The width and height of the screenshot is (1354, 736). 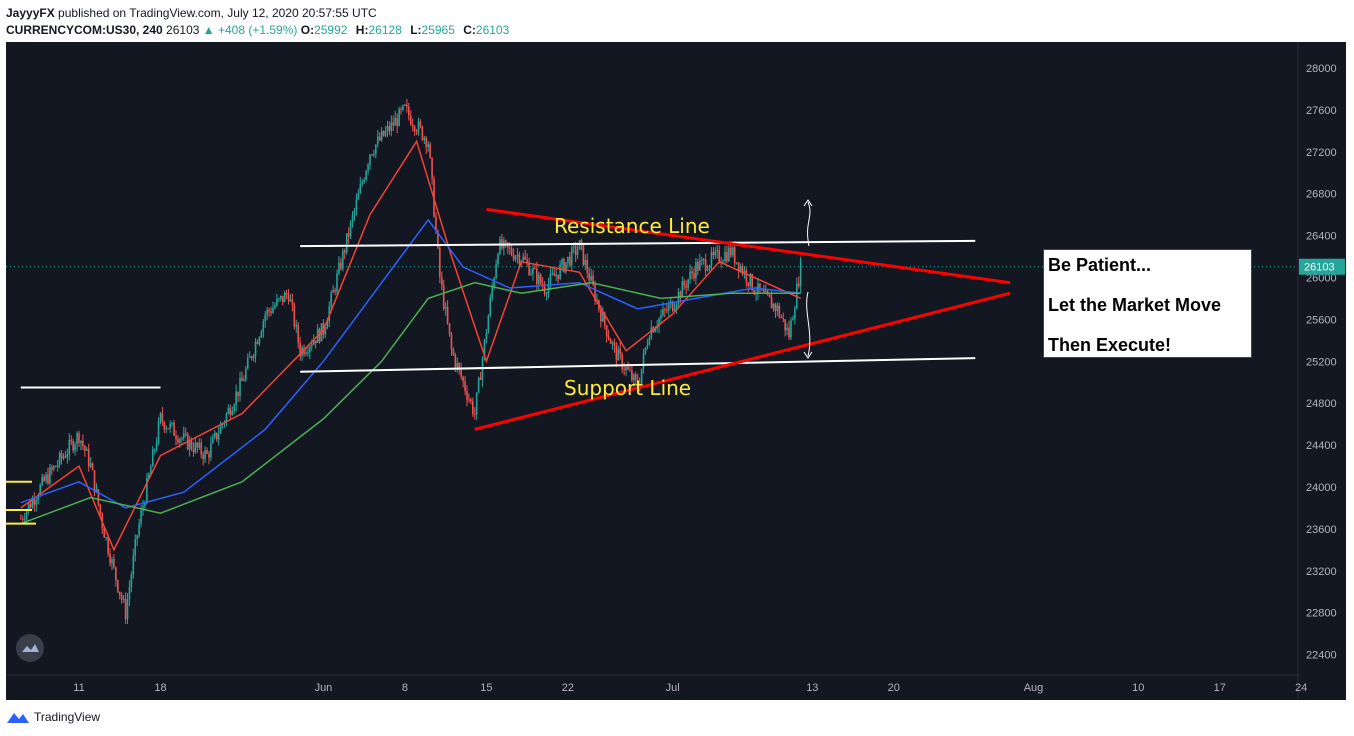 What do you see at coordinates (809, 224) in the screenshot?
I see `breakout-up-arrow-icon` at bounding box center [809, 224].